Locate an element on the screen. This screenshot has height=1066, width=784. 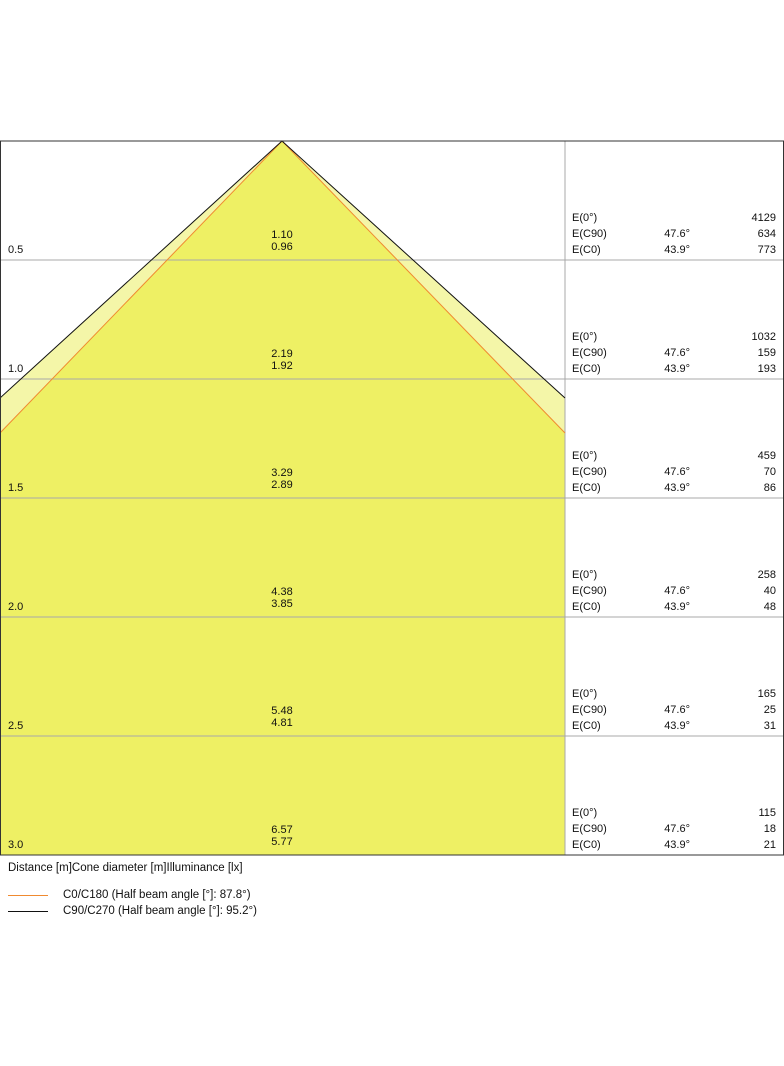
distance-label: 2.5 is located at coordinates (16, 726).